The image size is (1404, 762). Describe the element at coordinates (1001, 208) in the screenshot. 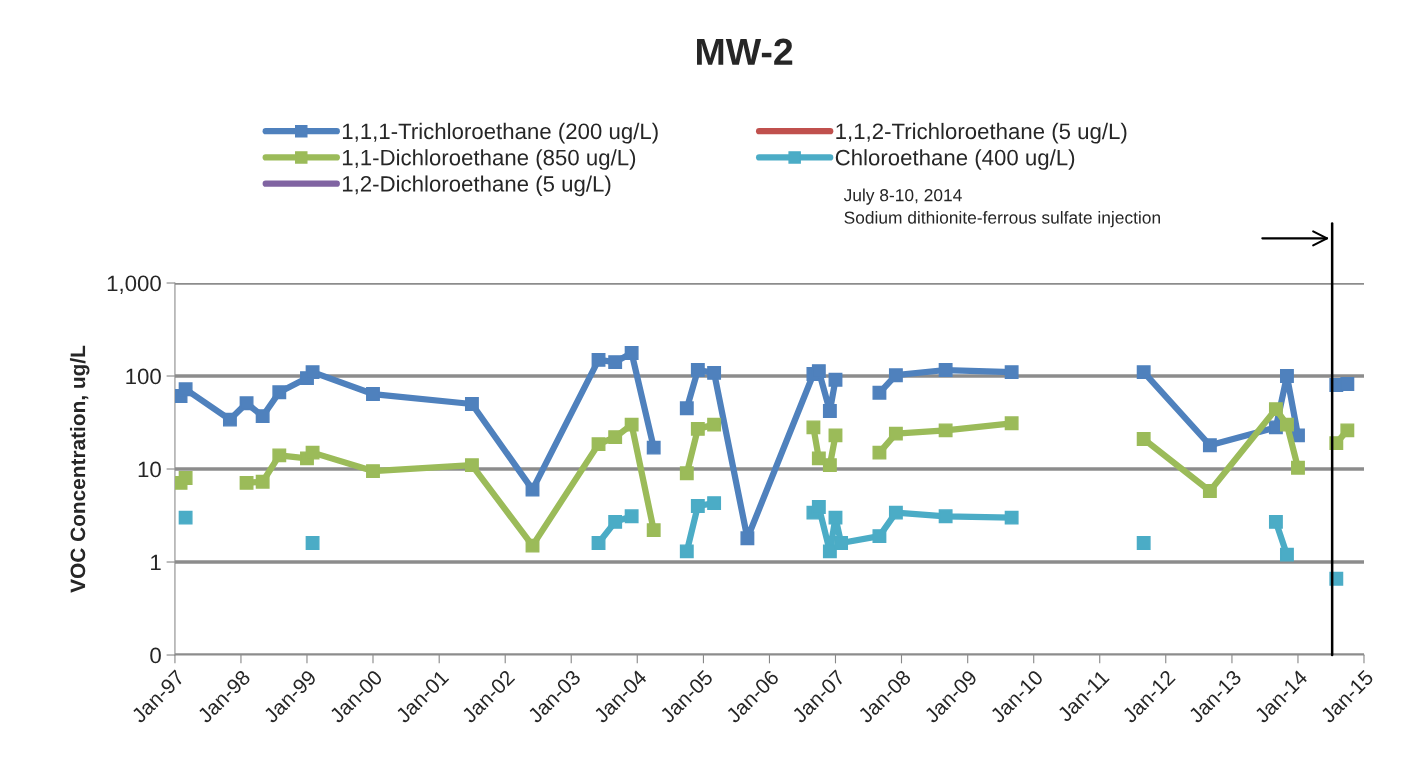

I see `text: July 8-10, 2014 Sodium dithionite-ferrous sulfate injection` at that location.